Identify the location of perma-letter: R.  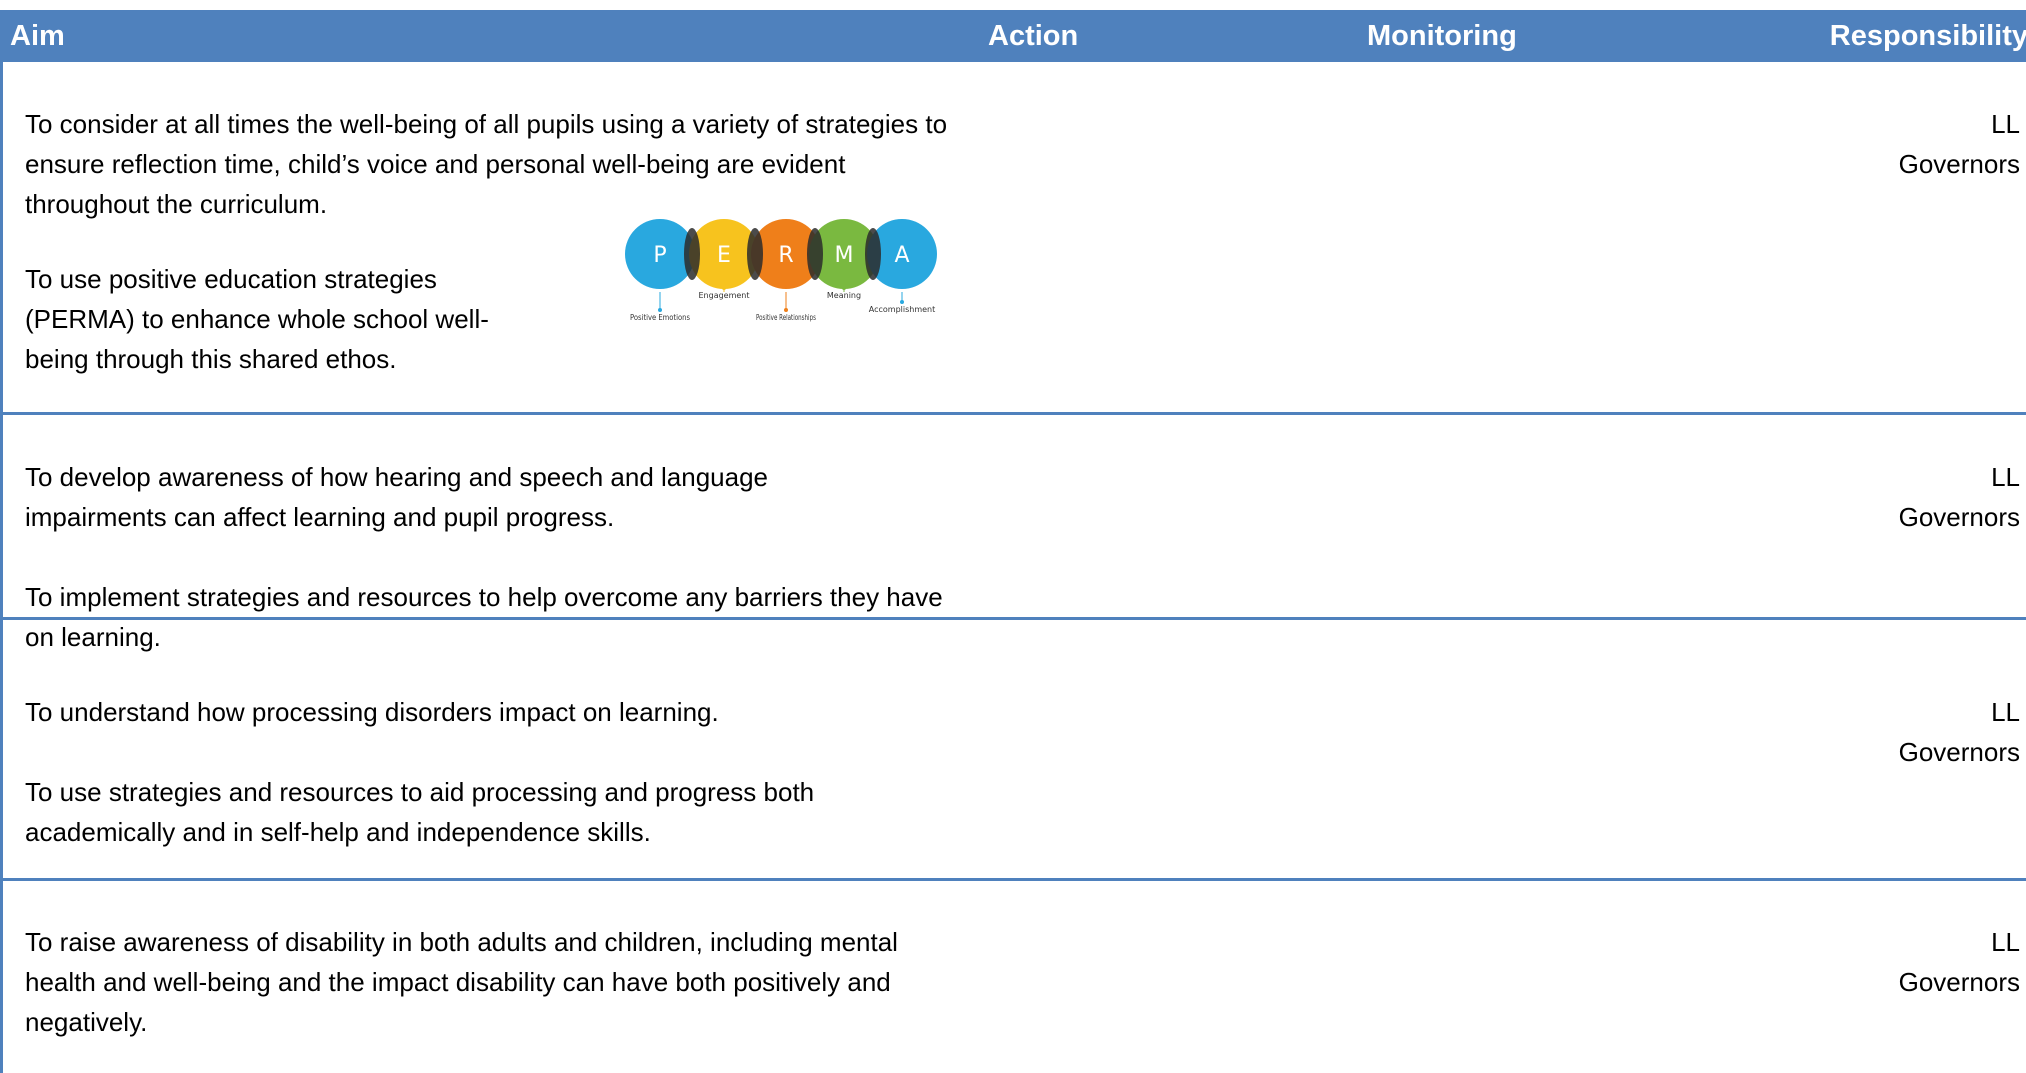
(785, 255).